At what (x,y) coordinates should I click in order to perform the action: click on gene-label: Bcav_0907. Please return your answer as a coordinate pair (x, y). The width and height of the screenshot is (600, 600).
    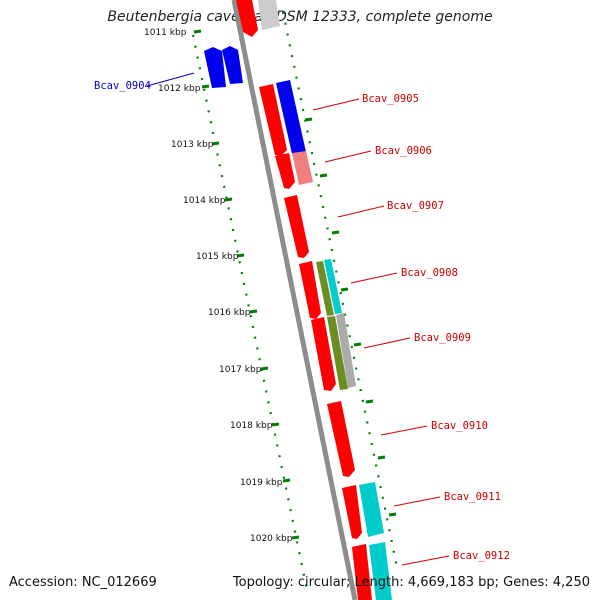
    Looking at the image, I should click on (415, 206).